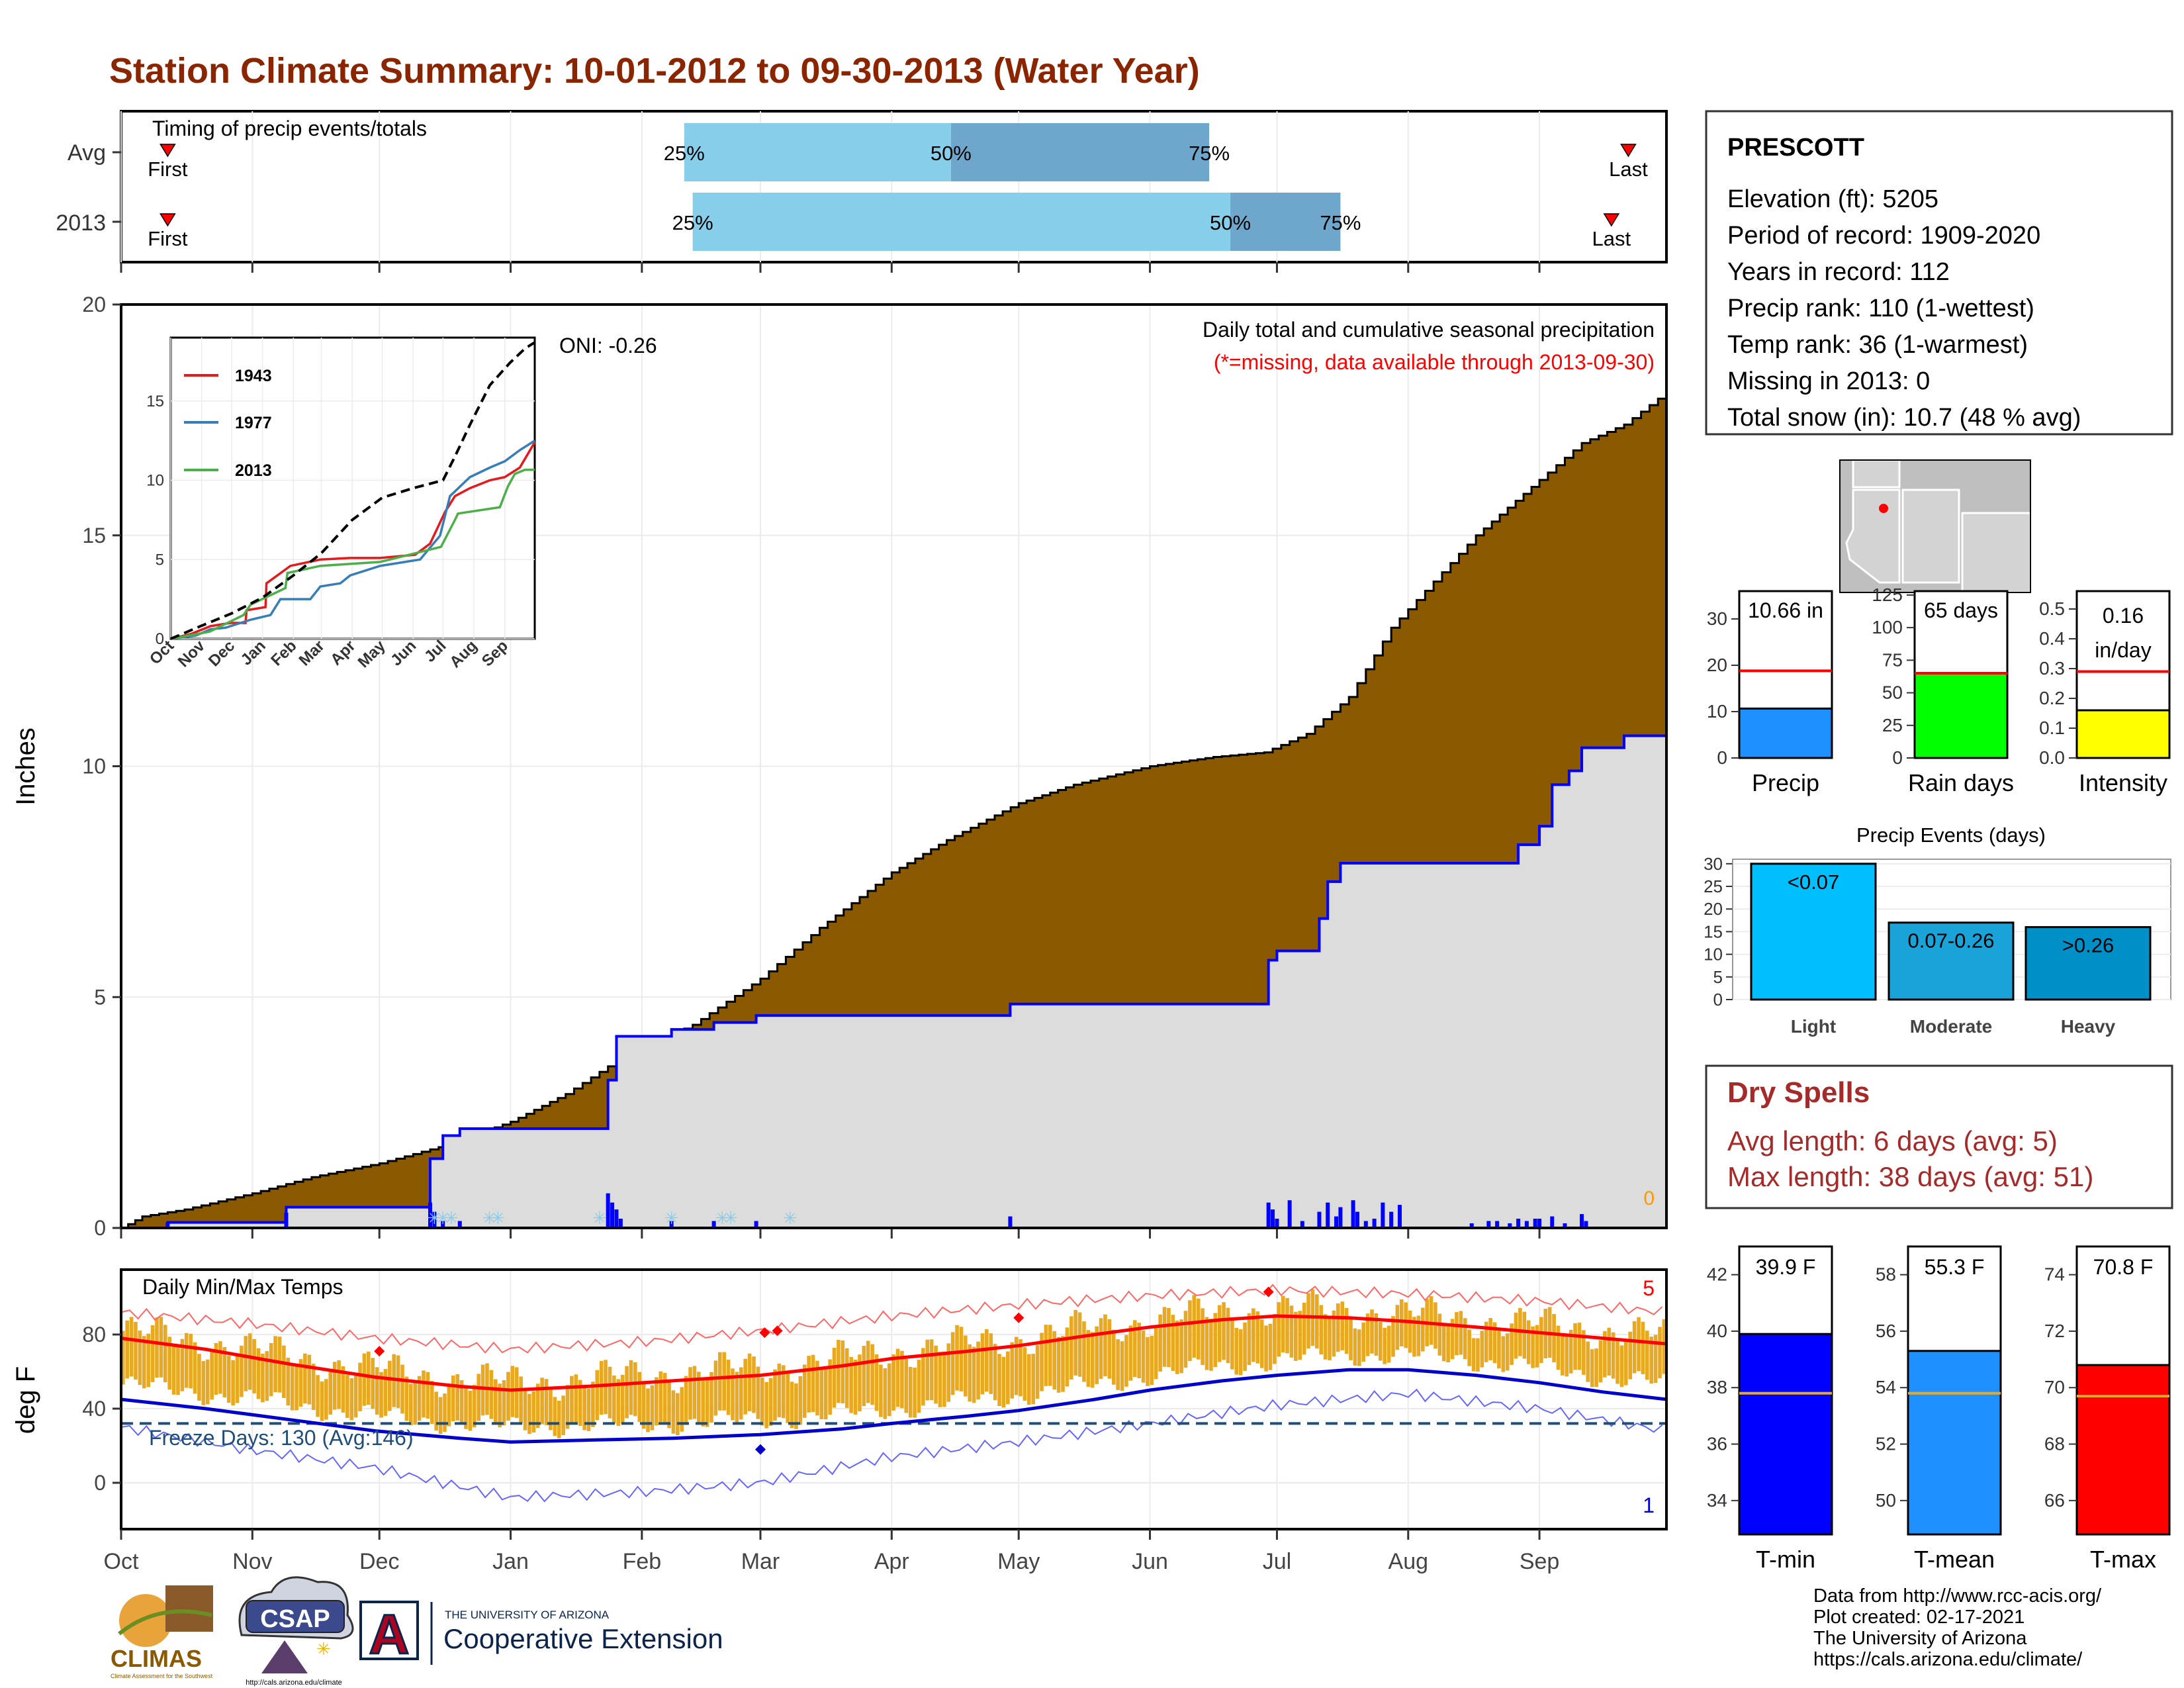 This screenshot has width=2184, height=1688. Describe the element at coordinates (1814, 932) in the screenshot. I see `event-bar` at that location.